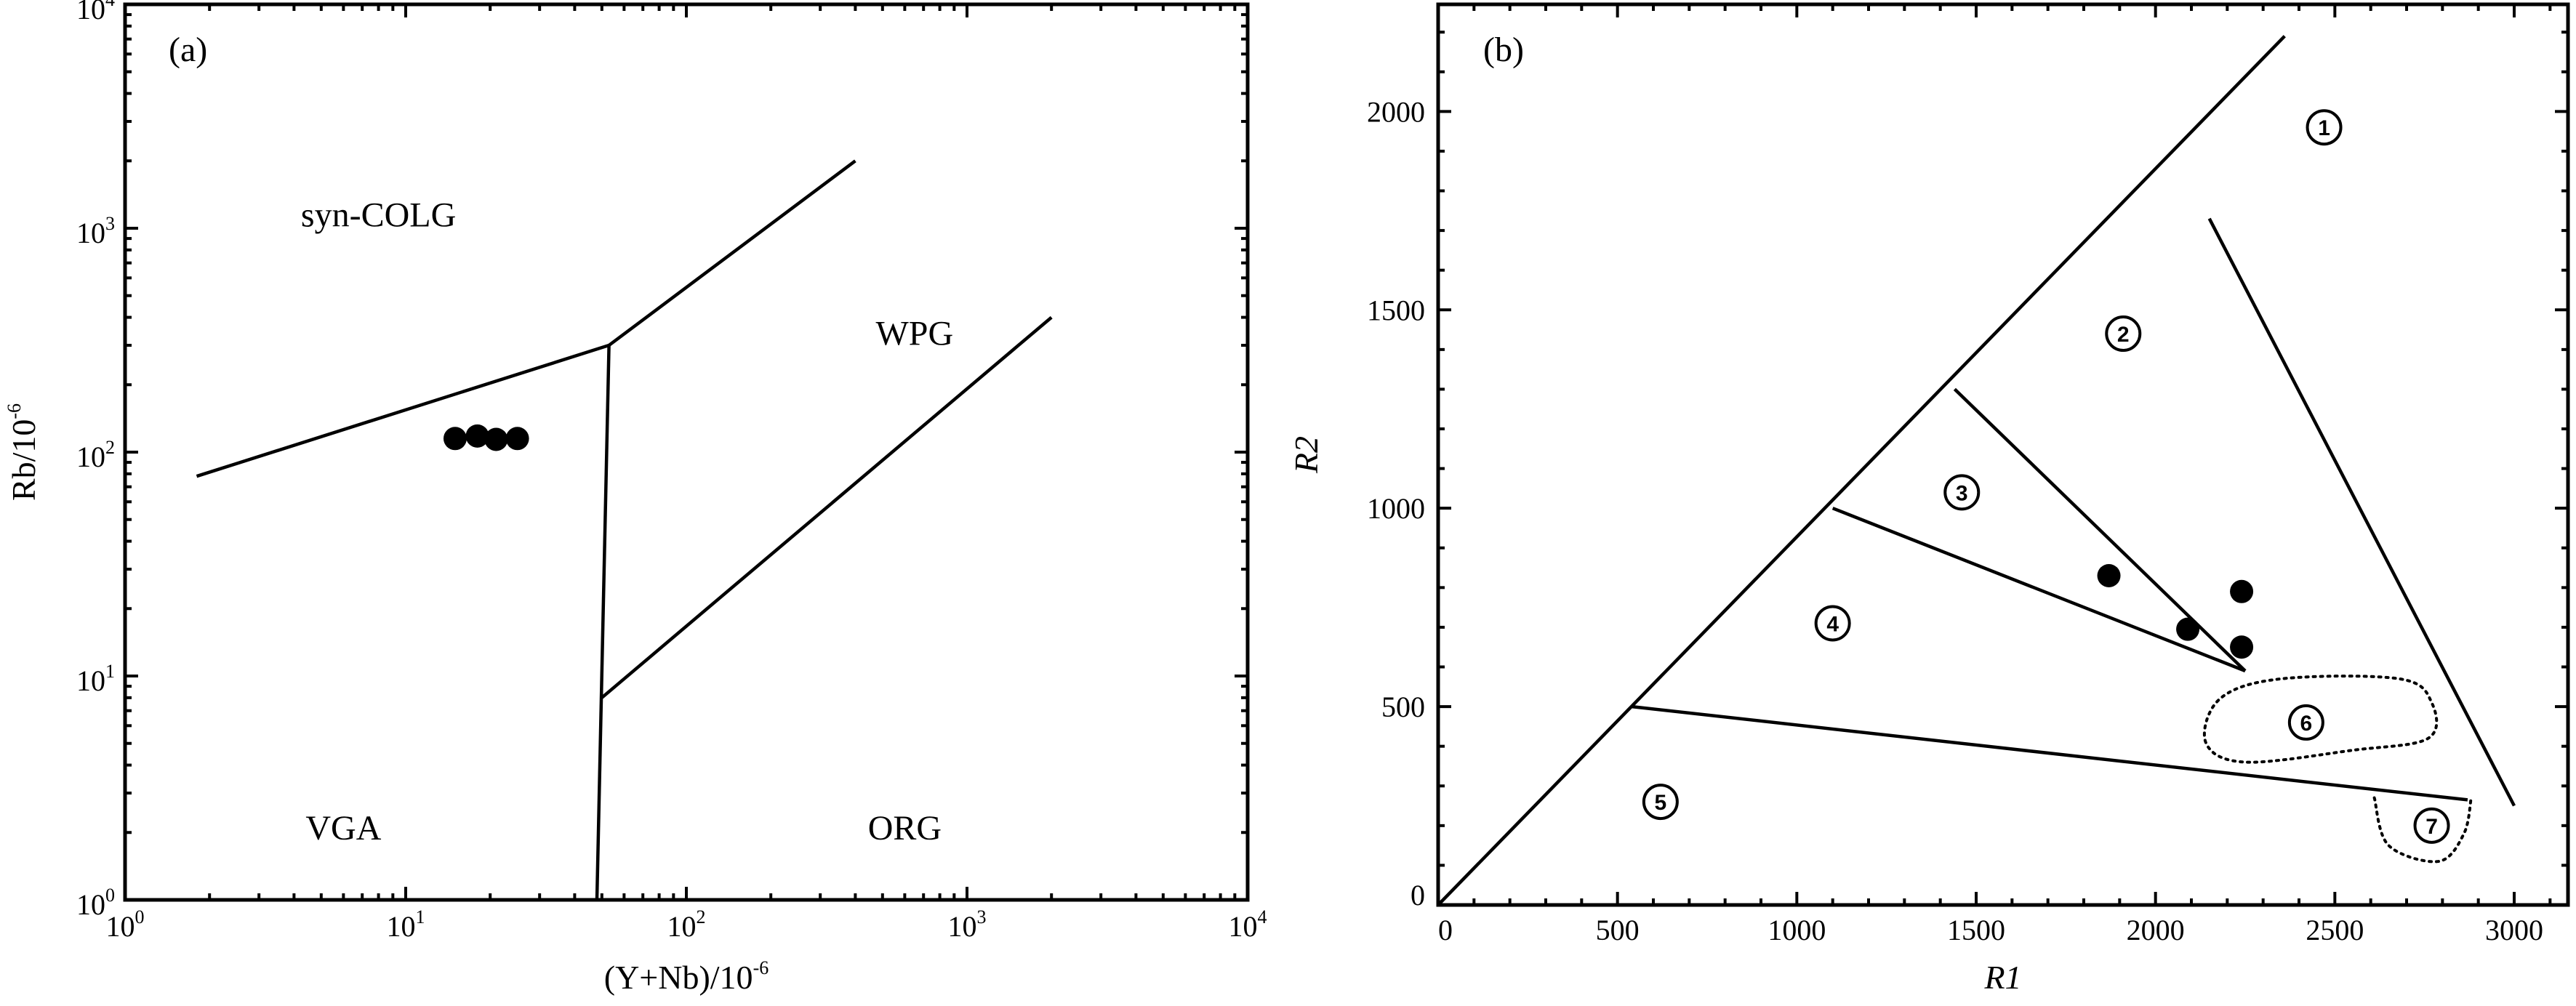 The height and width of the screenshot is (1006, 2576). I want to click on region-label-vga: VGA, so click(343, 829).